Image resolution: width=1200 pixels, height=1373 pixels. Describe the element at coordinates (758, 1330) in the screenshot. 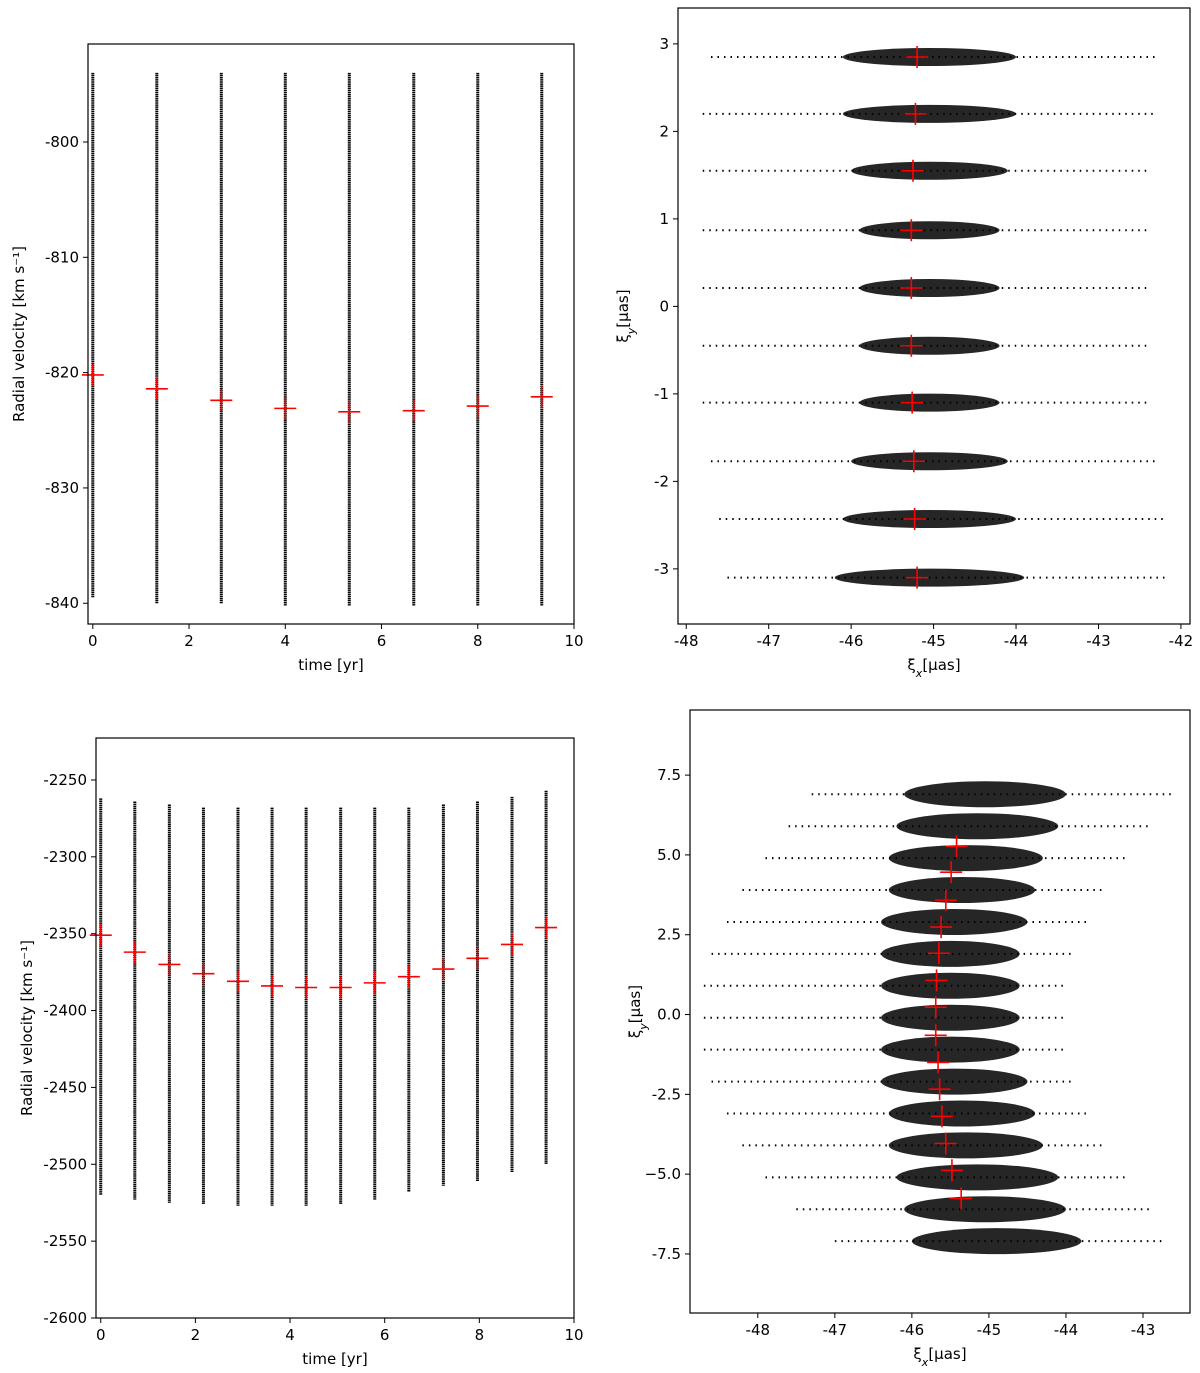

I see `x-tick-label: -48` at that location.